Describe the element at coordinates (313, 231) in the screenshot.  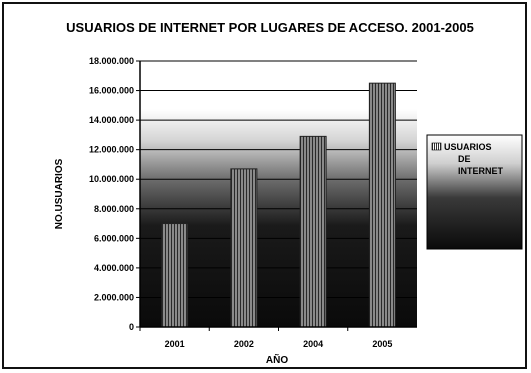
I see `bar-2004` at that location.